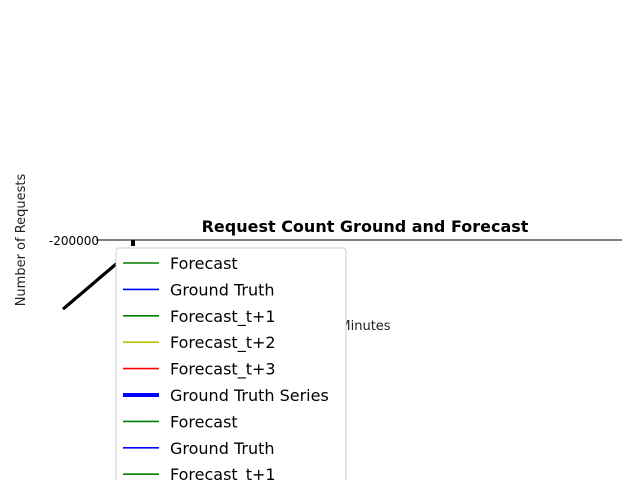 This screenshot has height=480, width=640. Describe the element at coordinates (223, 370) in the screenshot. I see `legend-entry-label: Forecast_t+3` at that location.